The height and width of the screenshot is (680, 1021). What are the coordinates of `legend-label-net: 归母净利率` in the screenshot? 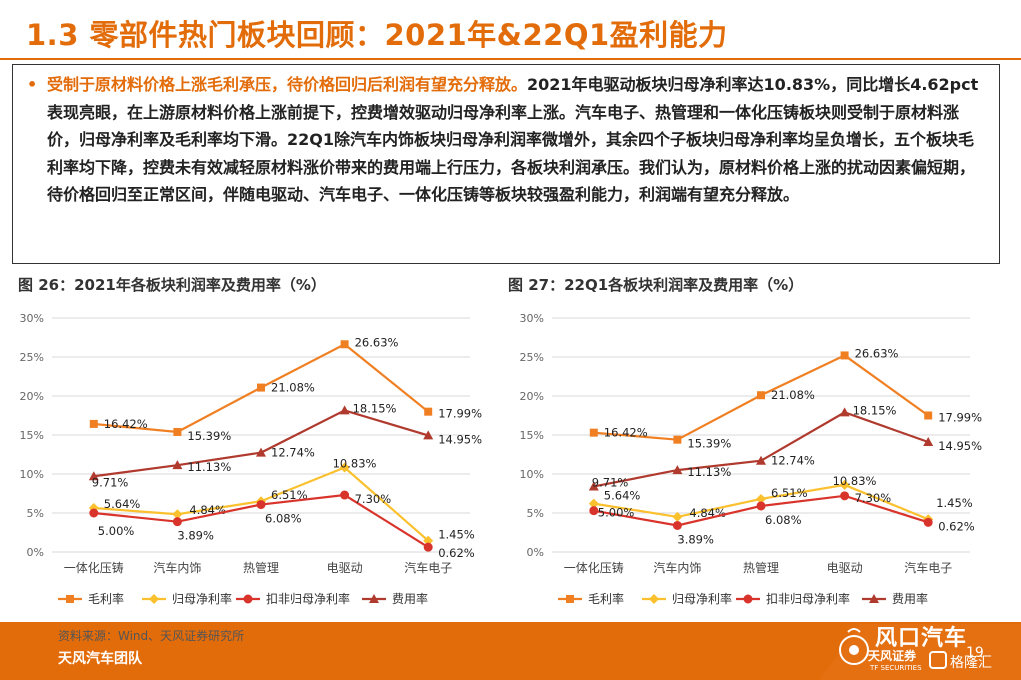 It's located at (202, 598).